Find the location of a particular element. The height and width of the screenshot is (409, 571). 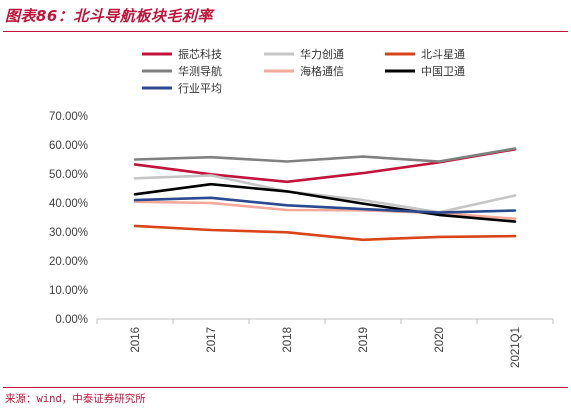

y-tick-label: 30.00% is located at coordinates (68, 233).